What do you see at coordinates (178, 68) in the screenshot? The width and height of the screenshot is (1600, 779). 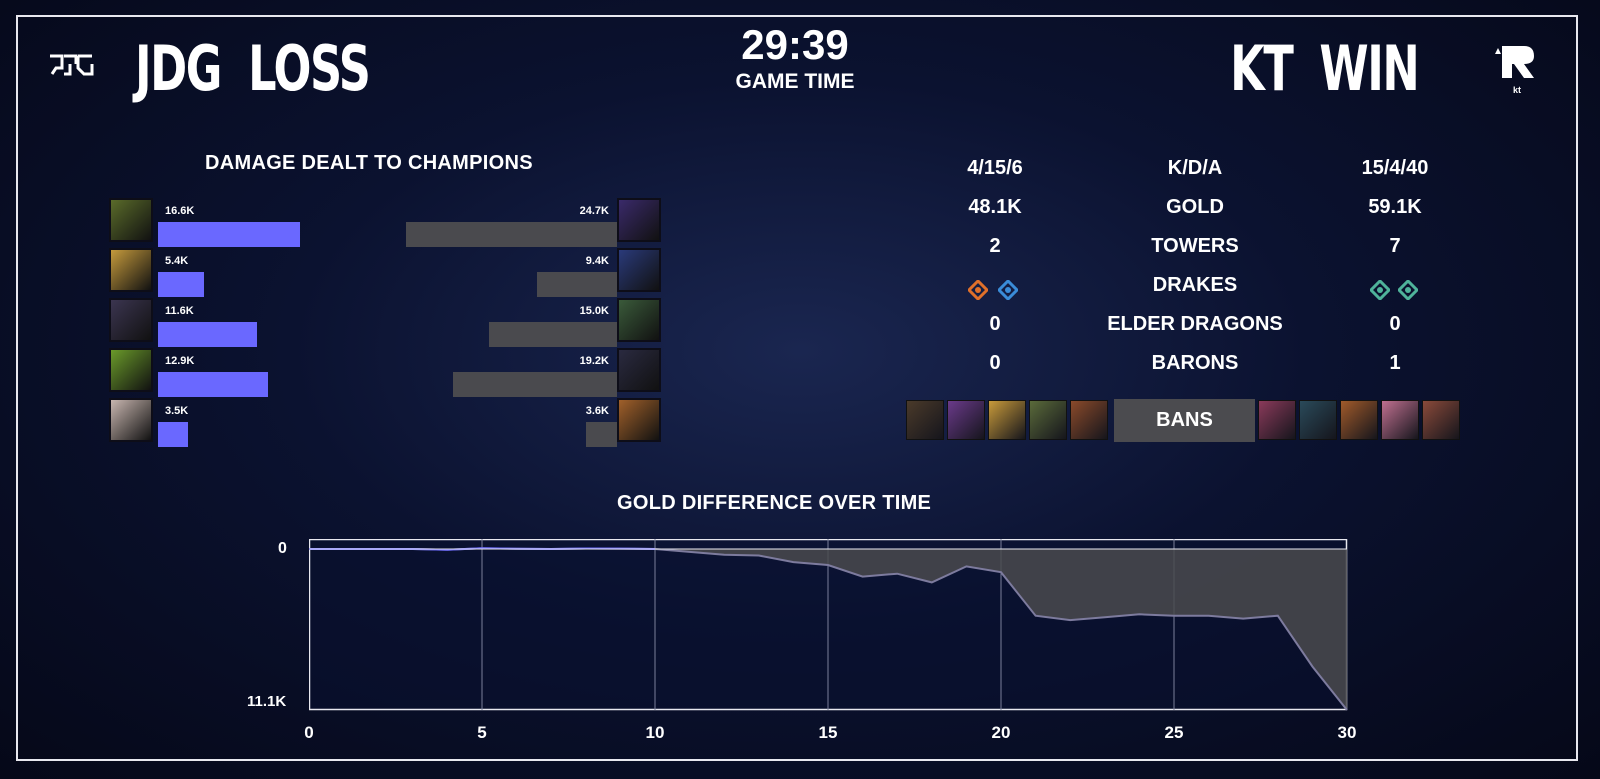 I see `left-team-tag: JDG` at bounding box center [178, 68].